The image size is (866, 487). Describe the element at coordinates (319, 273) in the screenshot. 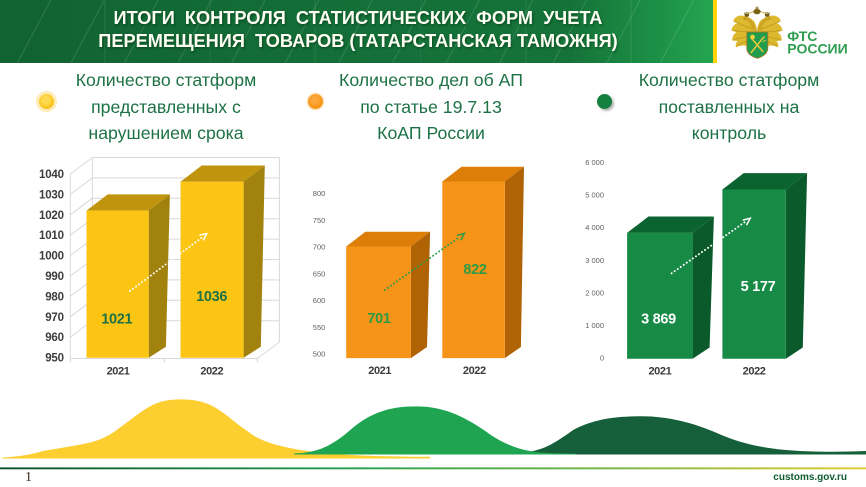

I see `svg-text: 650` at that location.